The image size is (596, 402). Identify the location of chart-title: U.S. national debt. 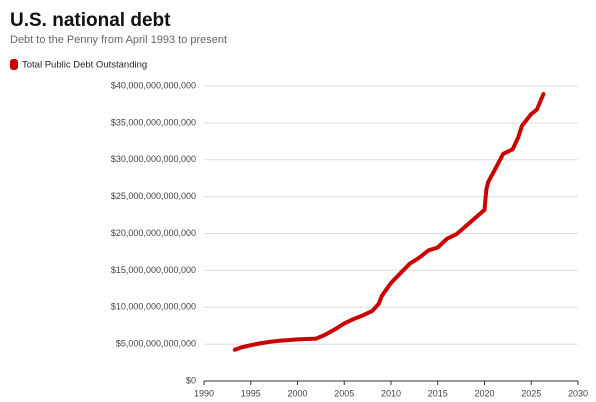
(90, 20).